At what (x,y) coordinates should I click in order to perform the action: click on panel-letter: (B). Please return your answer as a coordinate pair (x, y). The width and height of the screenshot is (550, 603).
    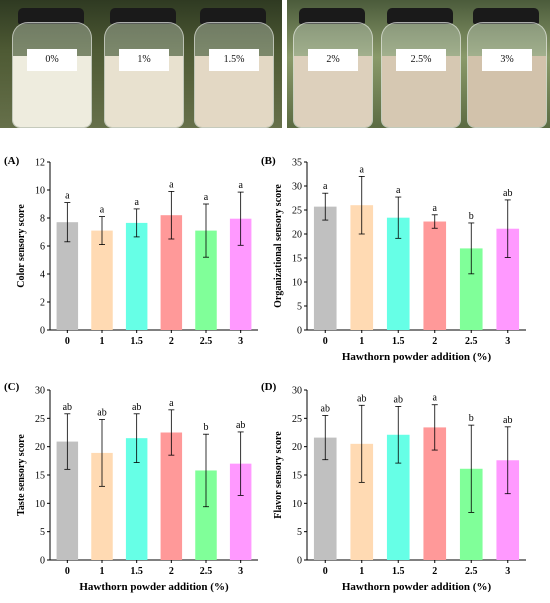
    Looking at the image, I should click on (268, 161).